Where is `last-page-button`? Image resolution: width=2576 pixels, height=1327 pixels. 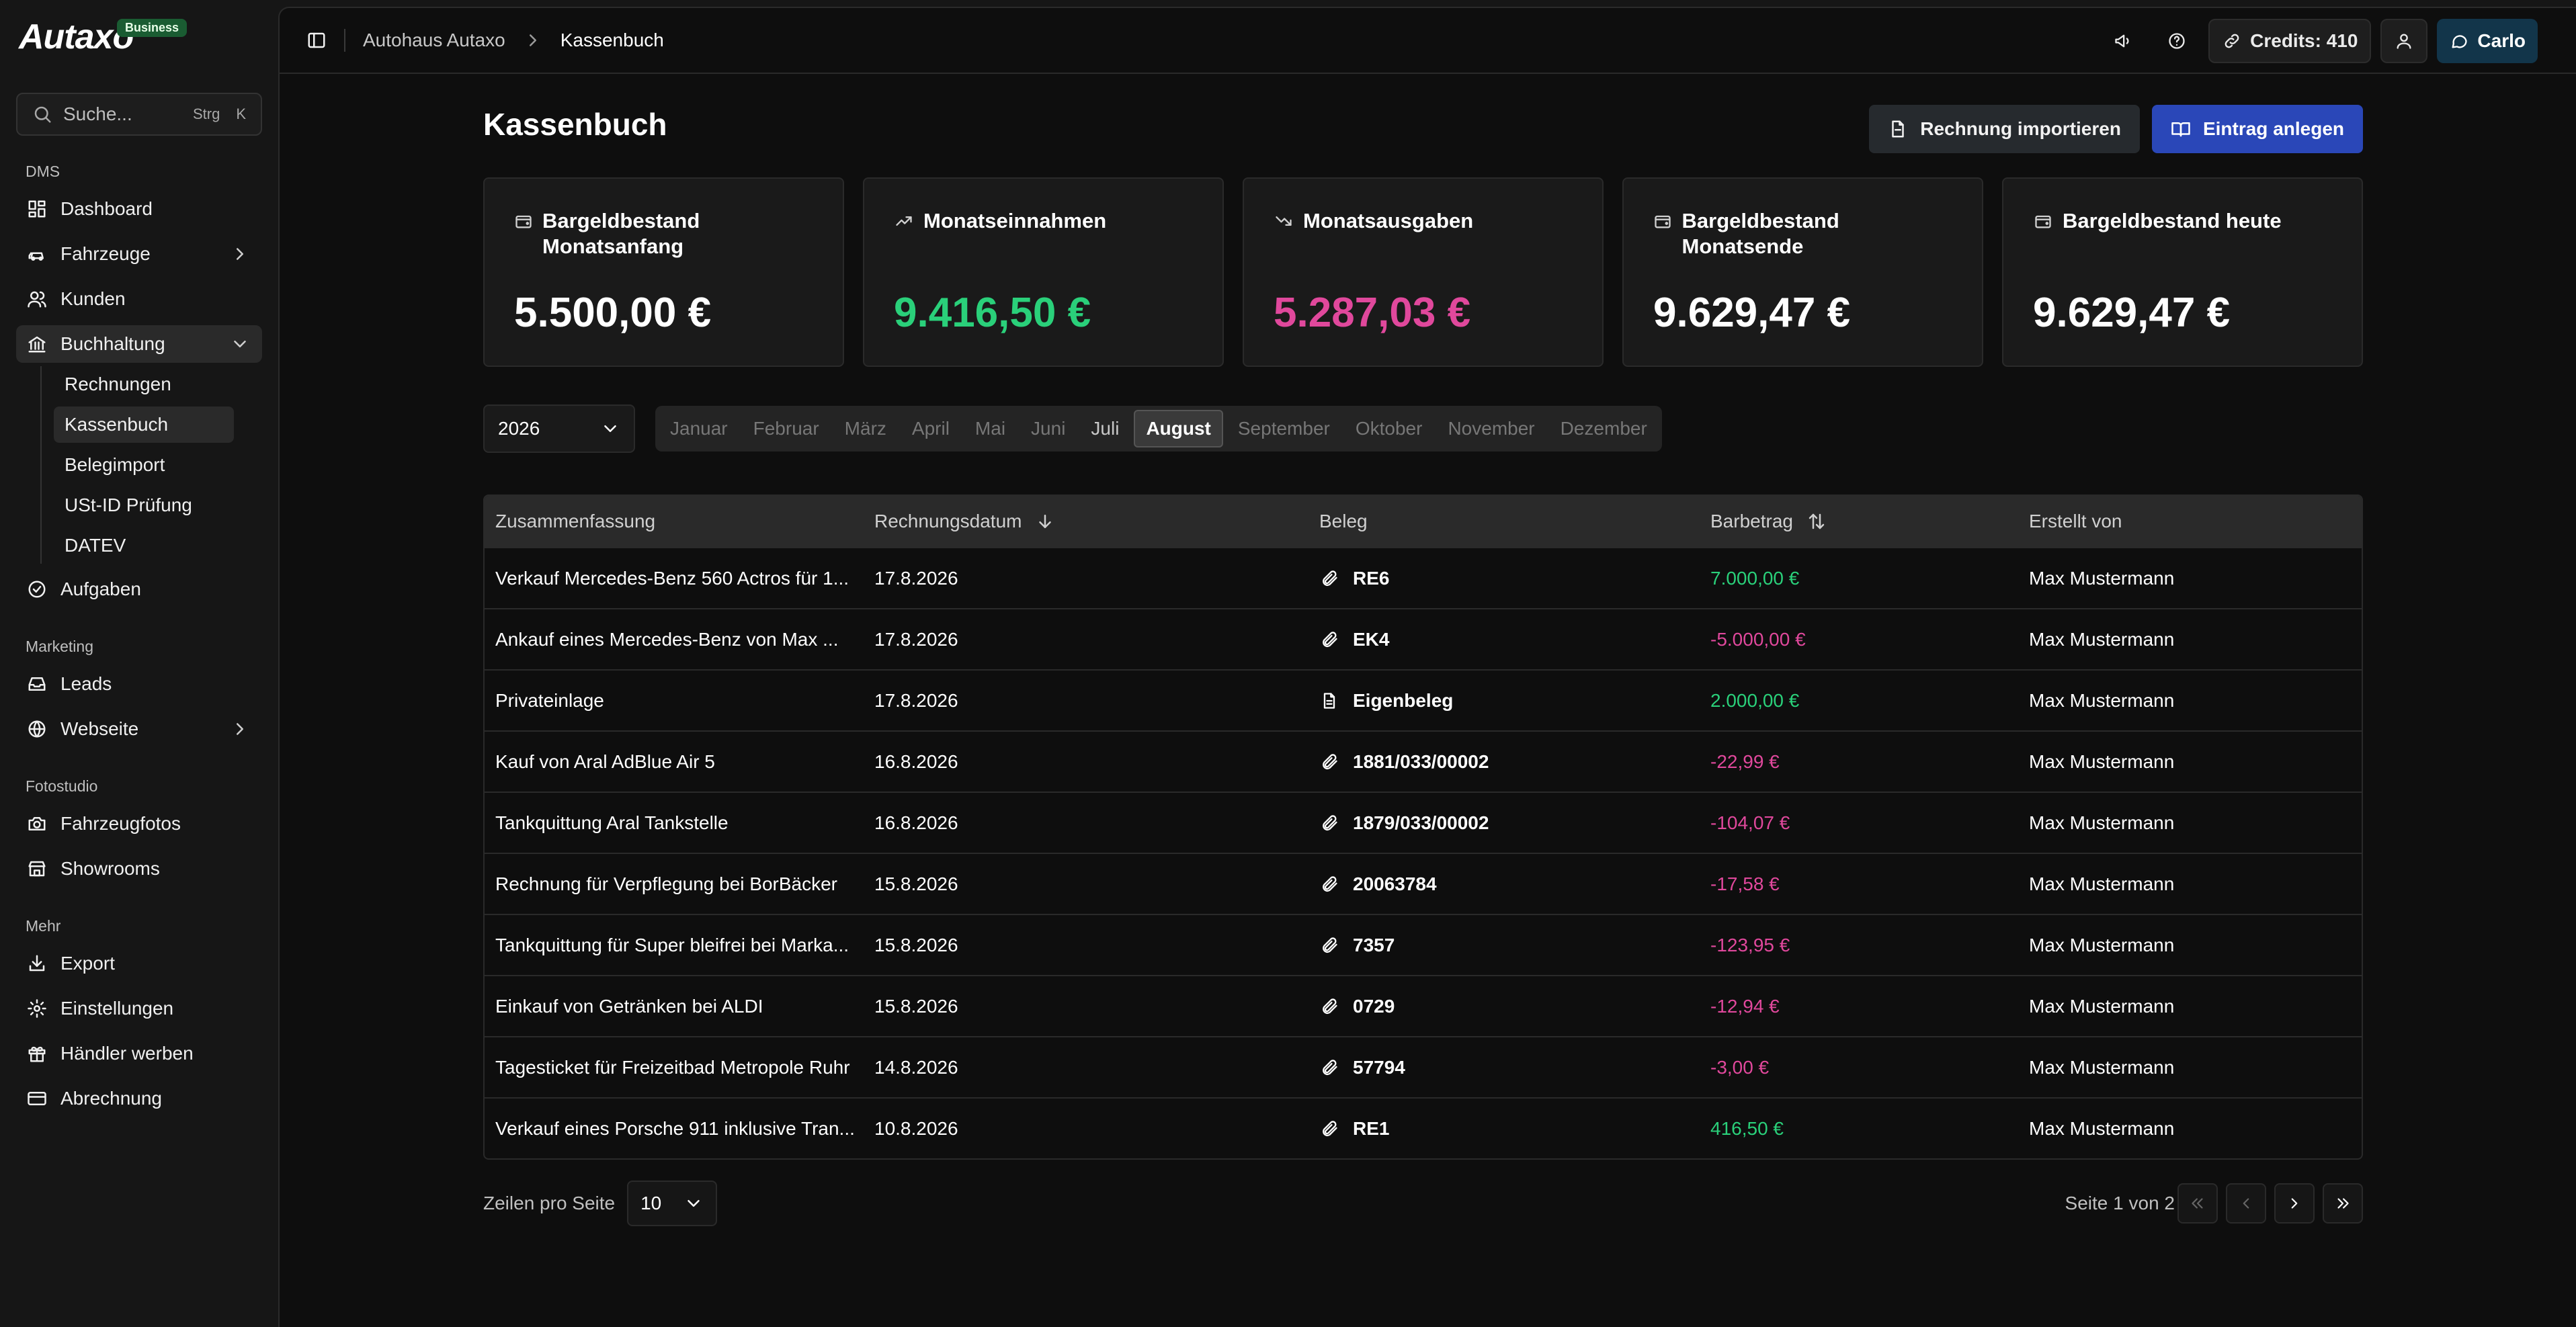 last-page-button is located at coordinates (2343, 1203).